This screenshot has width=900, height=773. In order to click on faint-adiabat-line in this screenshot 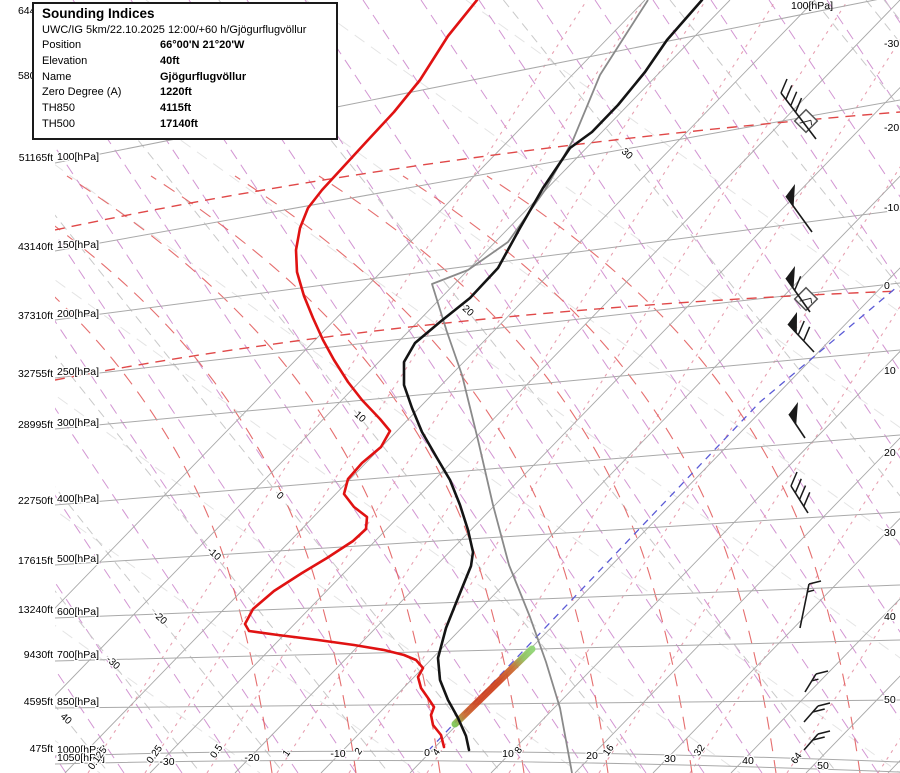, I will do `click(238, 641)`.